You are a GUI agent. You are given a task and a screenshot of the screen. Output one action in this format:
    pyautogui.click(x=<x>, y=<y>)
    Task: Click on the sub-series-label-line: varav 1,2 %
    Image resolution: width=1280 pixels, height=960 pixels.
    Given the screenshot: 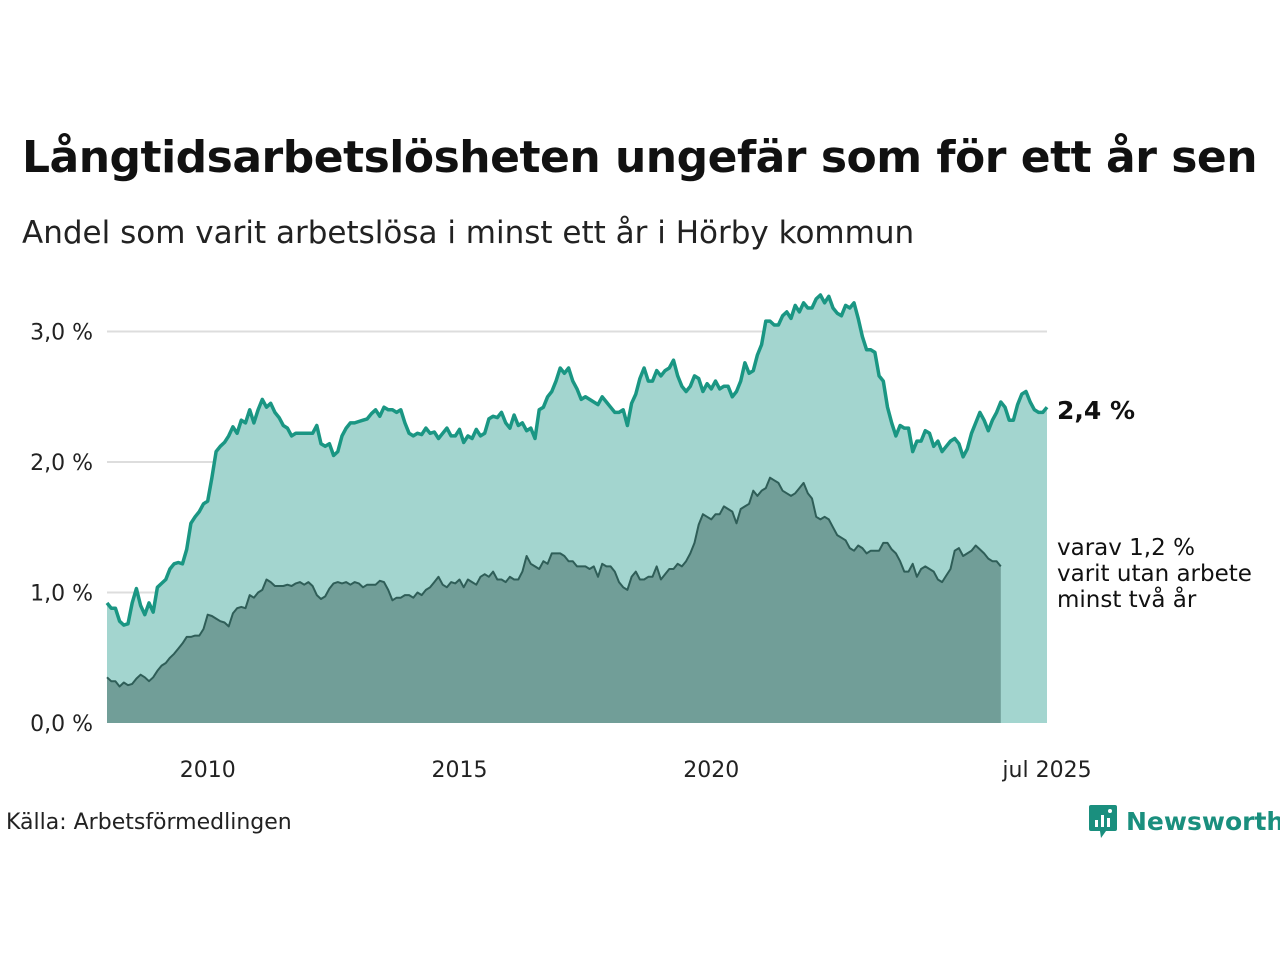 What is the action you would take?
    pyautogui.click(x=1126, y=548)
    